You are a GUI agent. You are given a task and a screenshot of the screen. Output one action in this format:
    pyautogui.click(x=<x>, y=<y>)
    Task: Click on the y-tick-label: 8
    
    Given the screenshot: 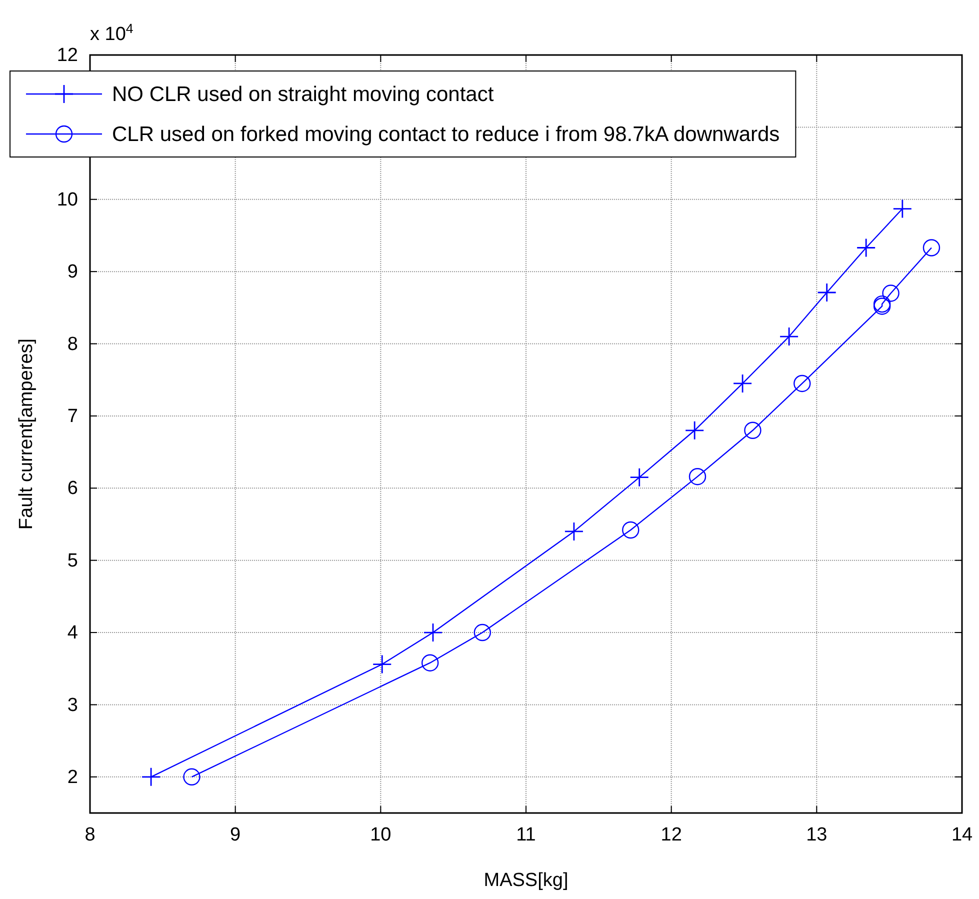 What is the action you would take?
    pyautogui.click(x=72, y=344)
    